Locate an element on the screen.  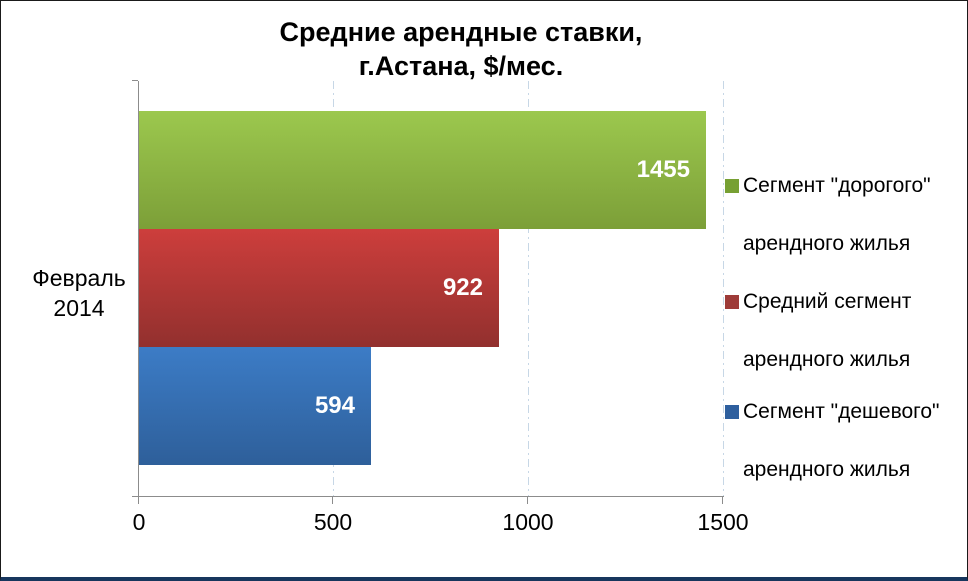
legend-label-line1: Сегмент "дорогого" is located at coordinates (837, 185).